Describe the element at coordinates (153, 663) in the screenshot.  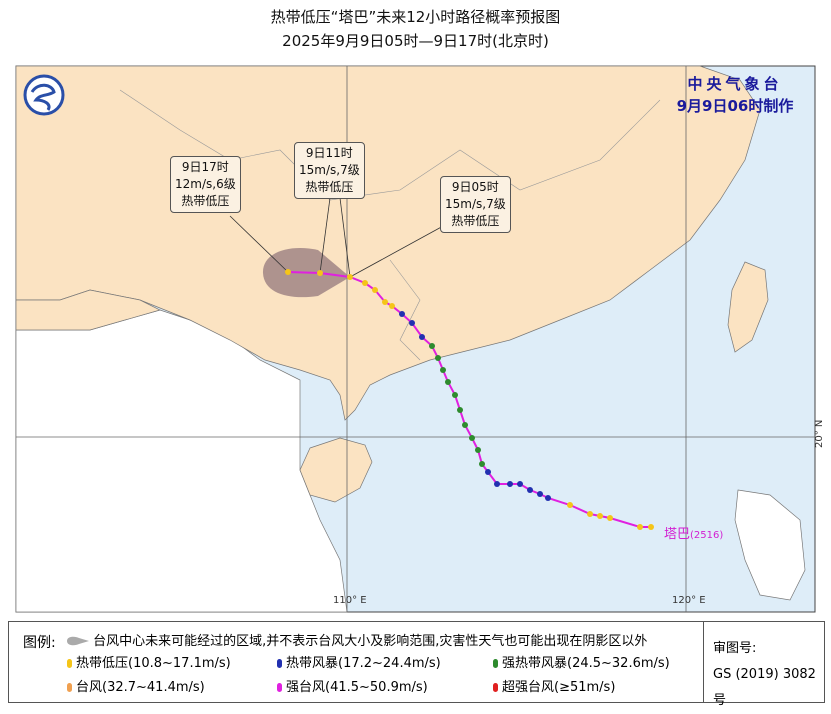
I see `legend-item-label: 热带低压(10.8~17.1m/s)` at that location.